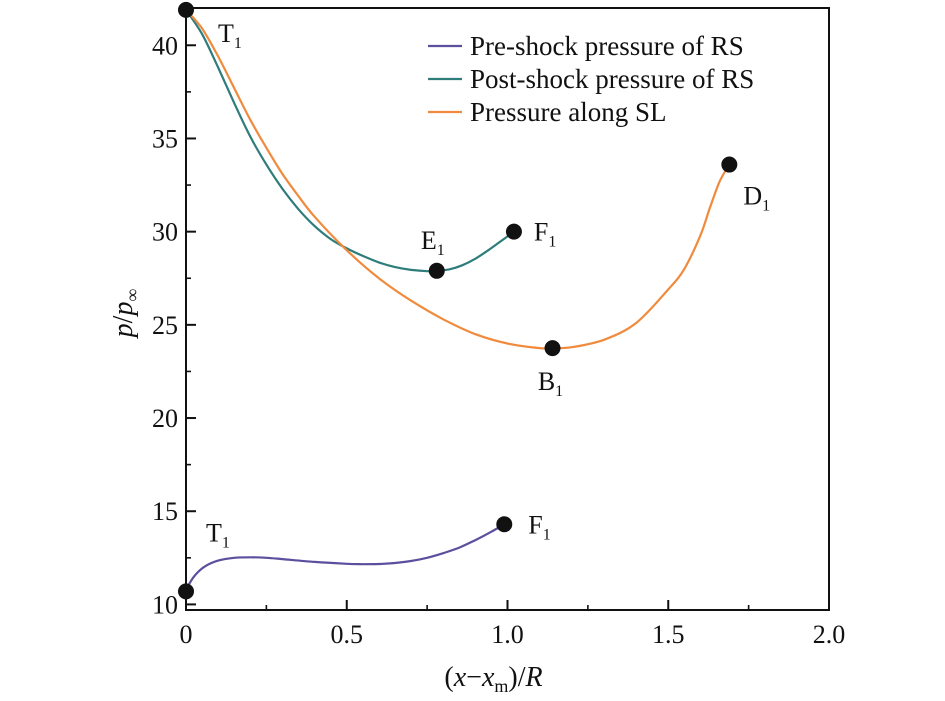  What do you see at coordinates (513, 231) in the screenshot?
I see `point-marker-F1_top` at bounding box center [513, 231].